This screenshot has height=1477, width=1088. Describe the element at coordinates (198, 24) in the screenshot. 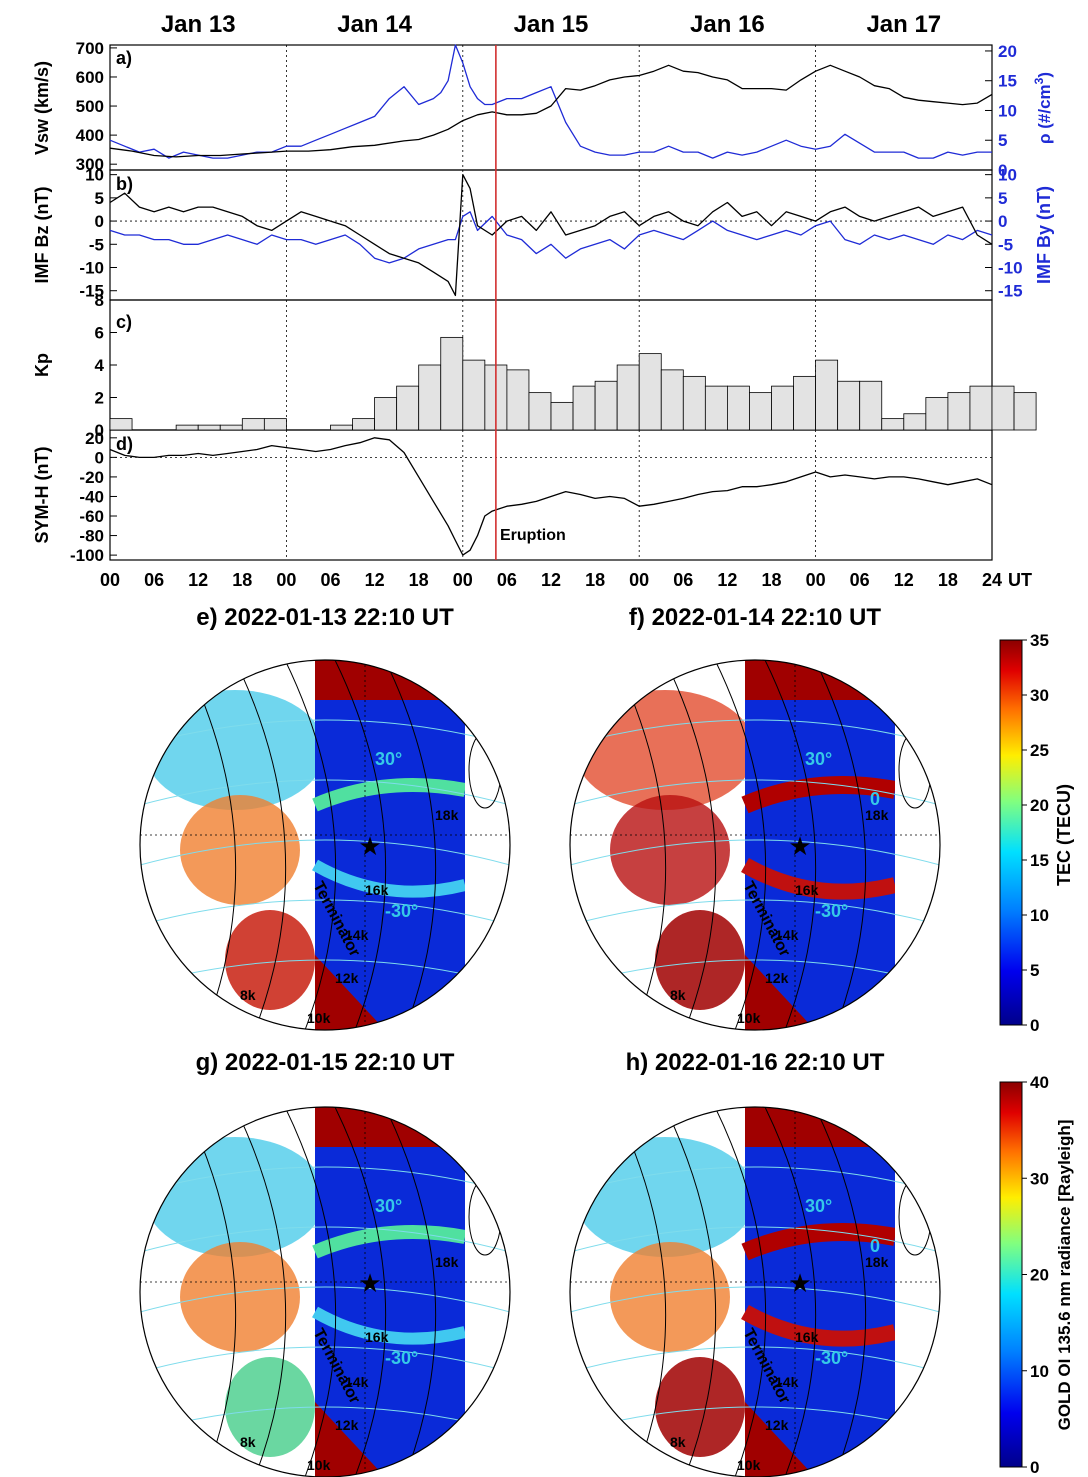

I see `date-label: Jan 13` at that location.